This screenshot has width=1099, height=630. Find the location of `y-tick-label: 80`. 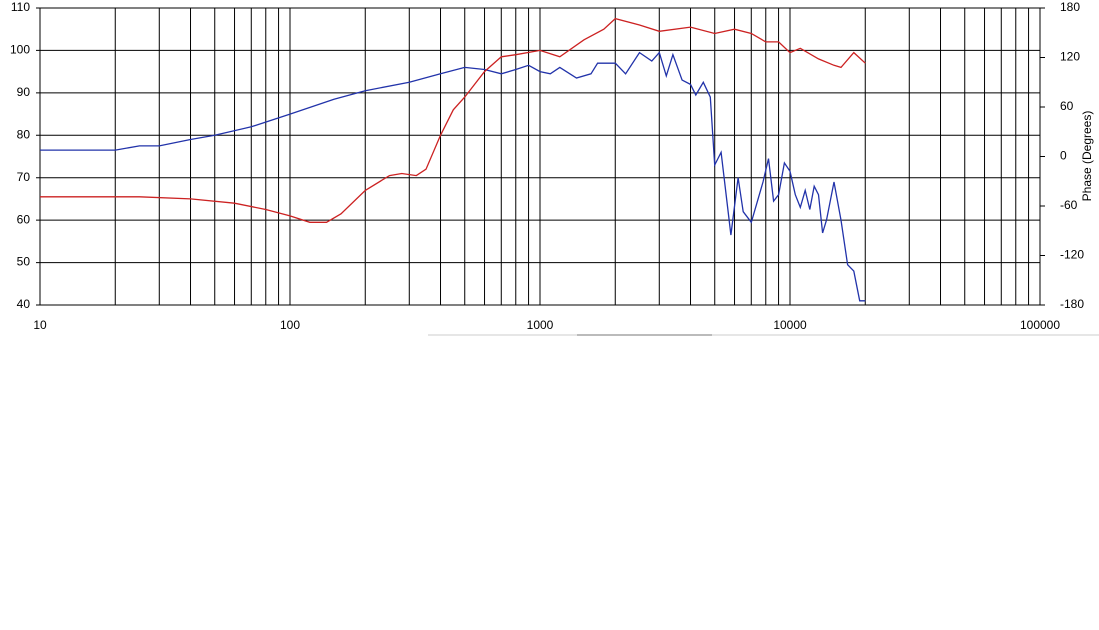

y-tick-label: 80 is located at coordinates (24, 134).